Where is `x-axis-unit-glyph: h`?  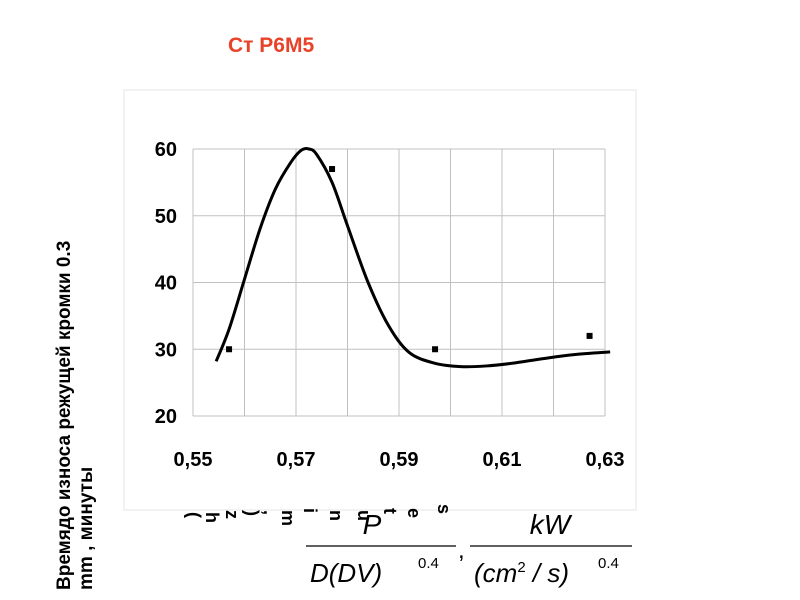 x-axis-unit-glyph: h is located at coordinates (212, 517).